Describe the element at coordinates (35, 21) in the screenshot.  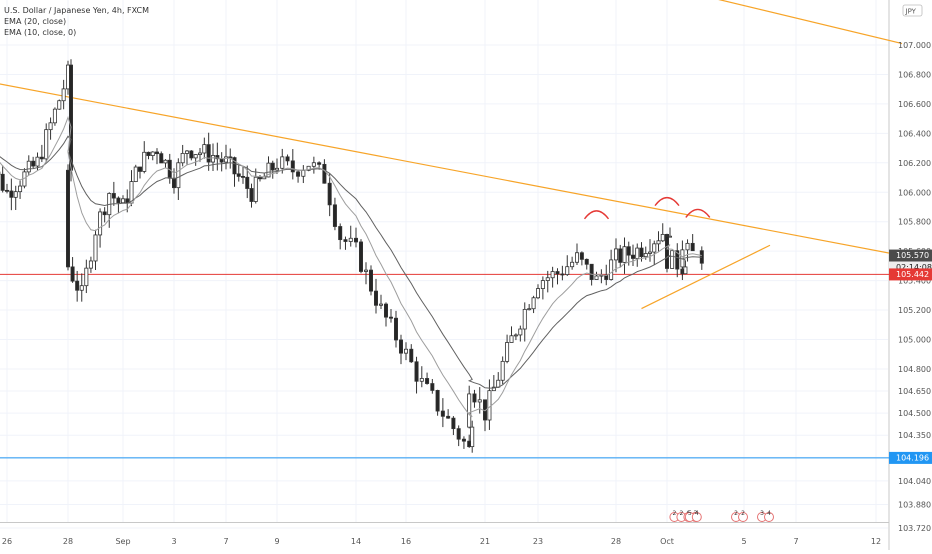
I see `ema20-label: EMA (20, close)` at that location.